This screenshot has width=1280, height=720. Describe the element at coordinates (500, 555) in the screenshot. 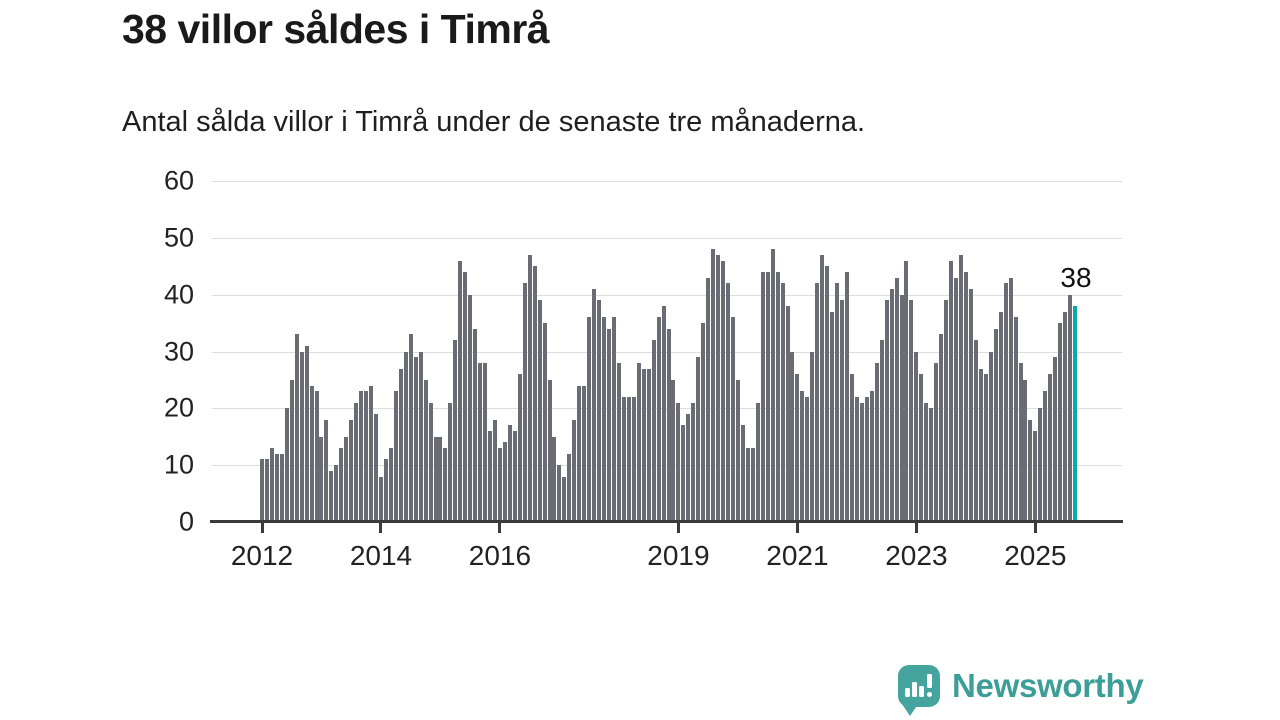

I see `x-axis-label-2016: 2016` at that location.